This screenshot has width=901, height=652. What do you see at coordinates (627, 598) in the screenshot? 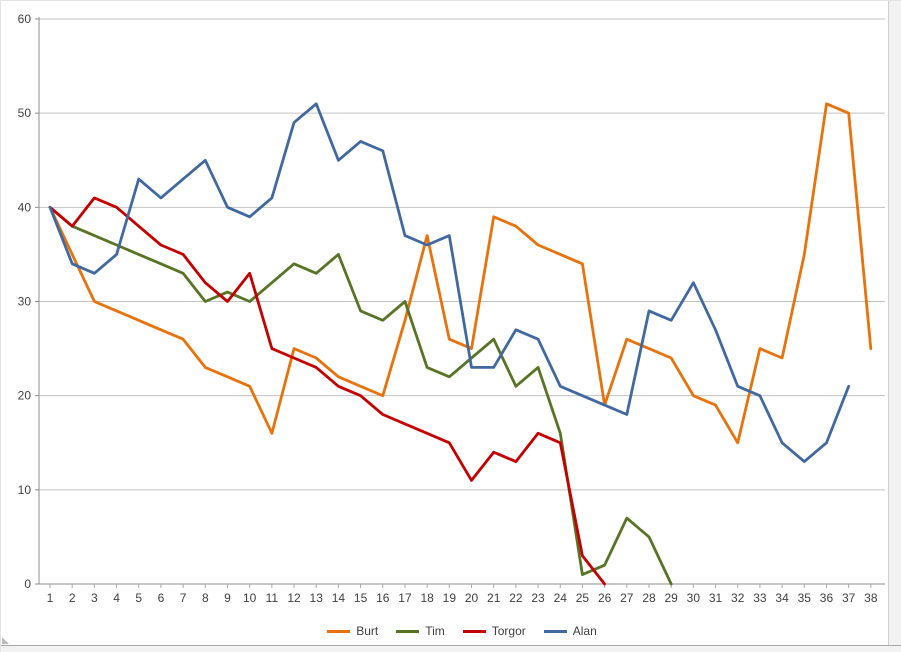
I see `x-axis-label: 27` at bounding box center [627, 598].